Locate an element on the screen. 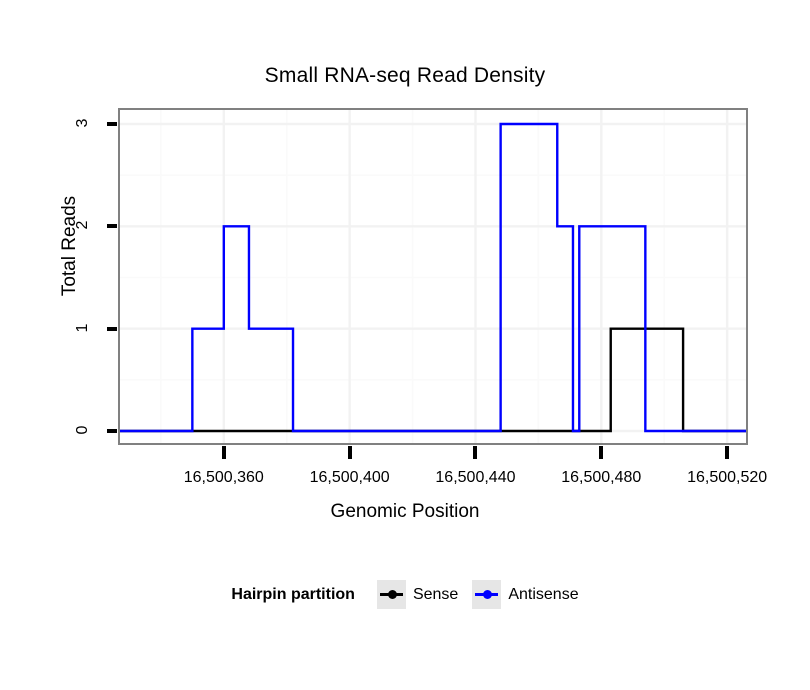  x-tick-label: 16,500,400 is located at coordinates (349, 477).